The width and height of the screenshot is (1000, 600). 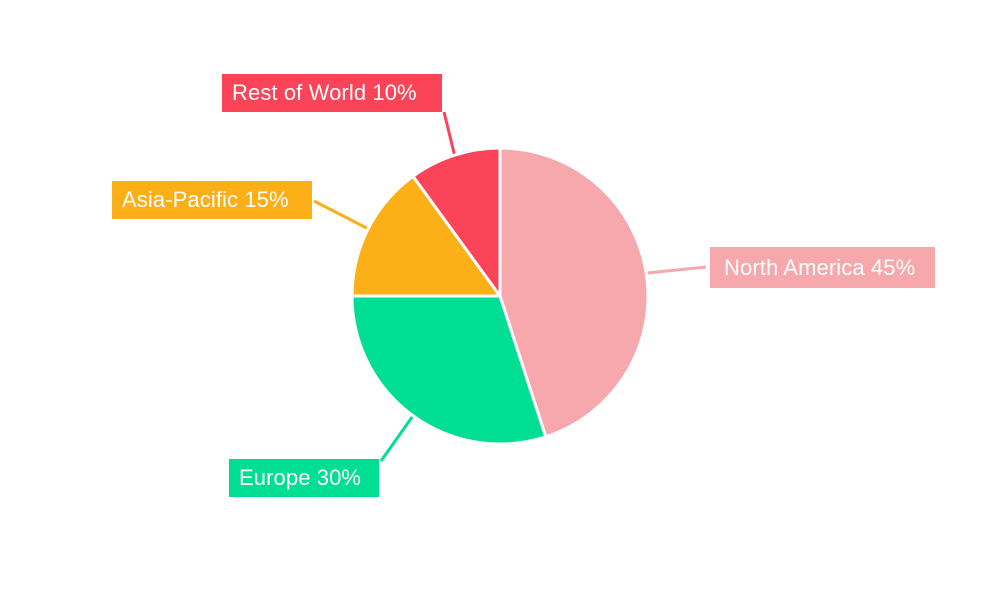 What do you see at coordinates (449, 370) in the screenshot?
I see `pie-slice-europe` at bounding box center [449, 370].